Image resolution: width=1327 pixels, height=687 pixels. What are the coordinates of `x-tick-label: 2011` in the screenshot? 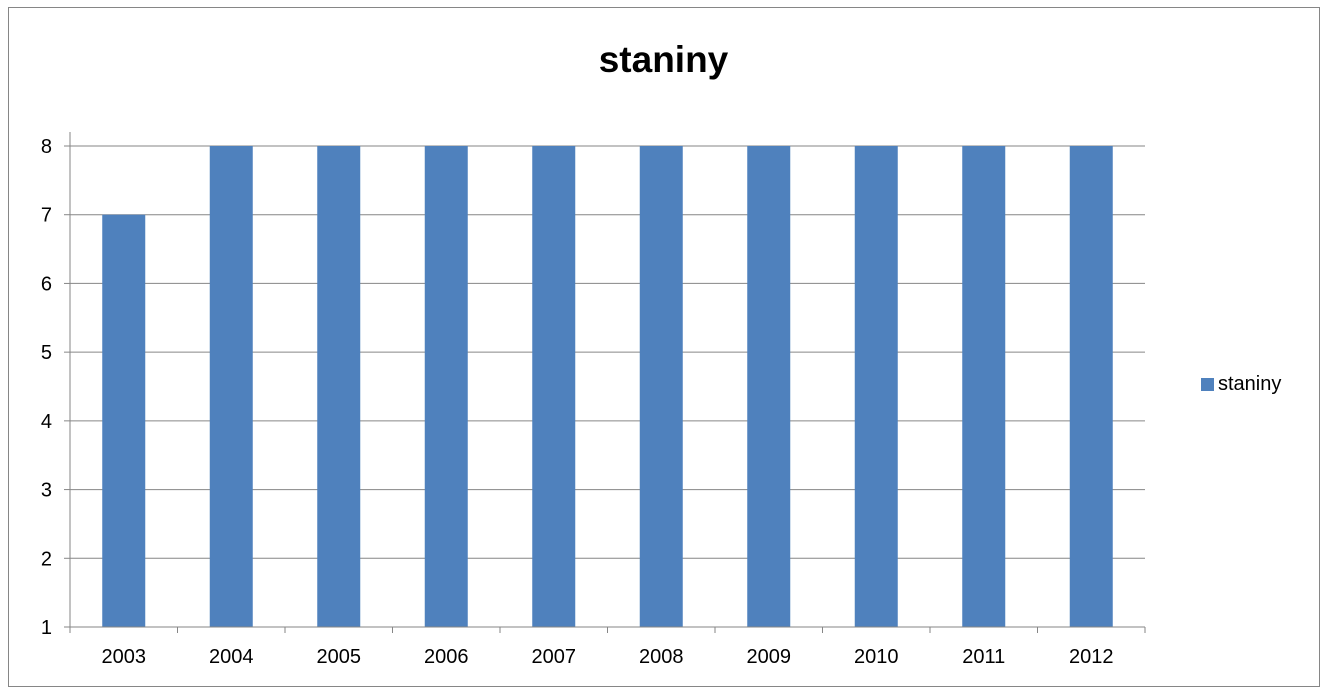 It's located at (983, 657).